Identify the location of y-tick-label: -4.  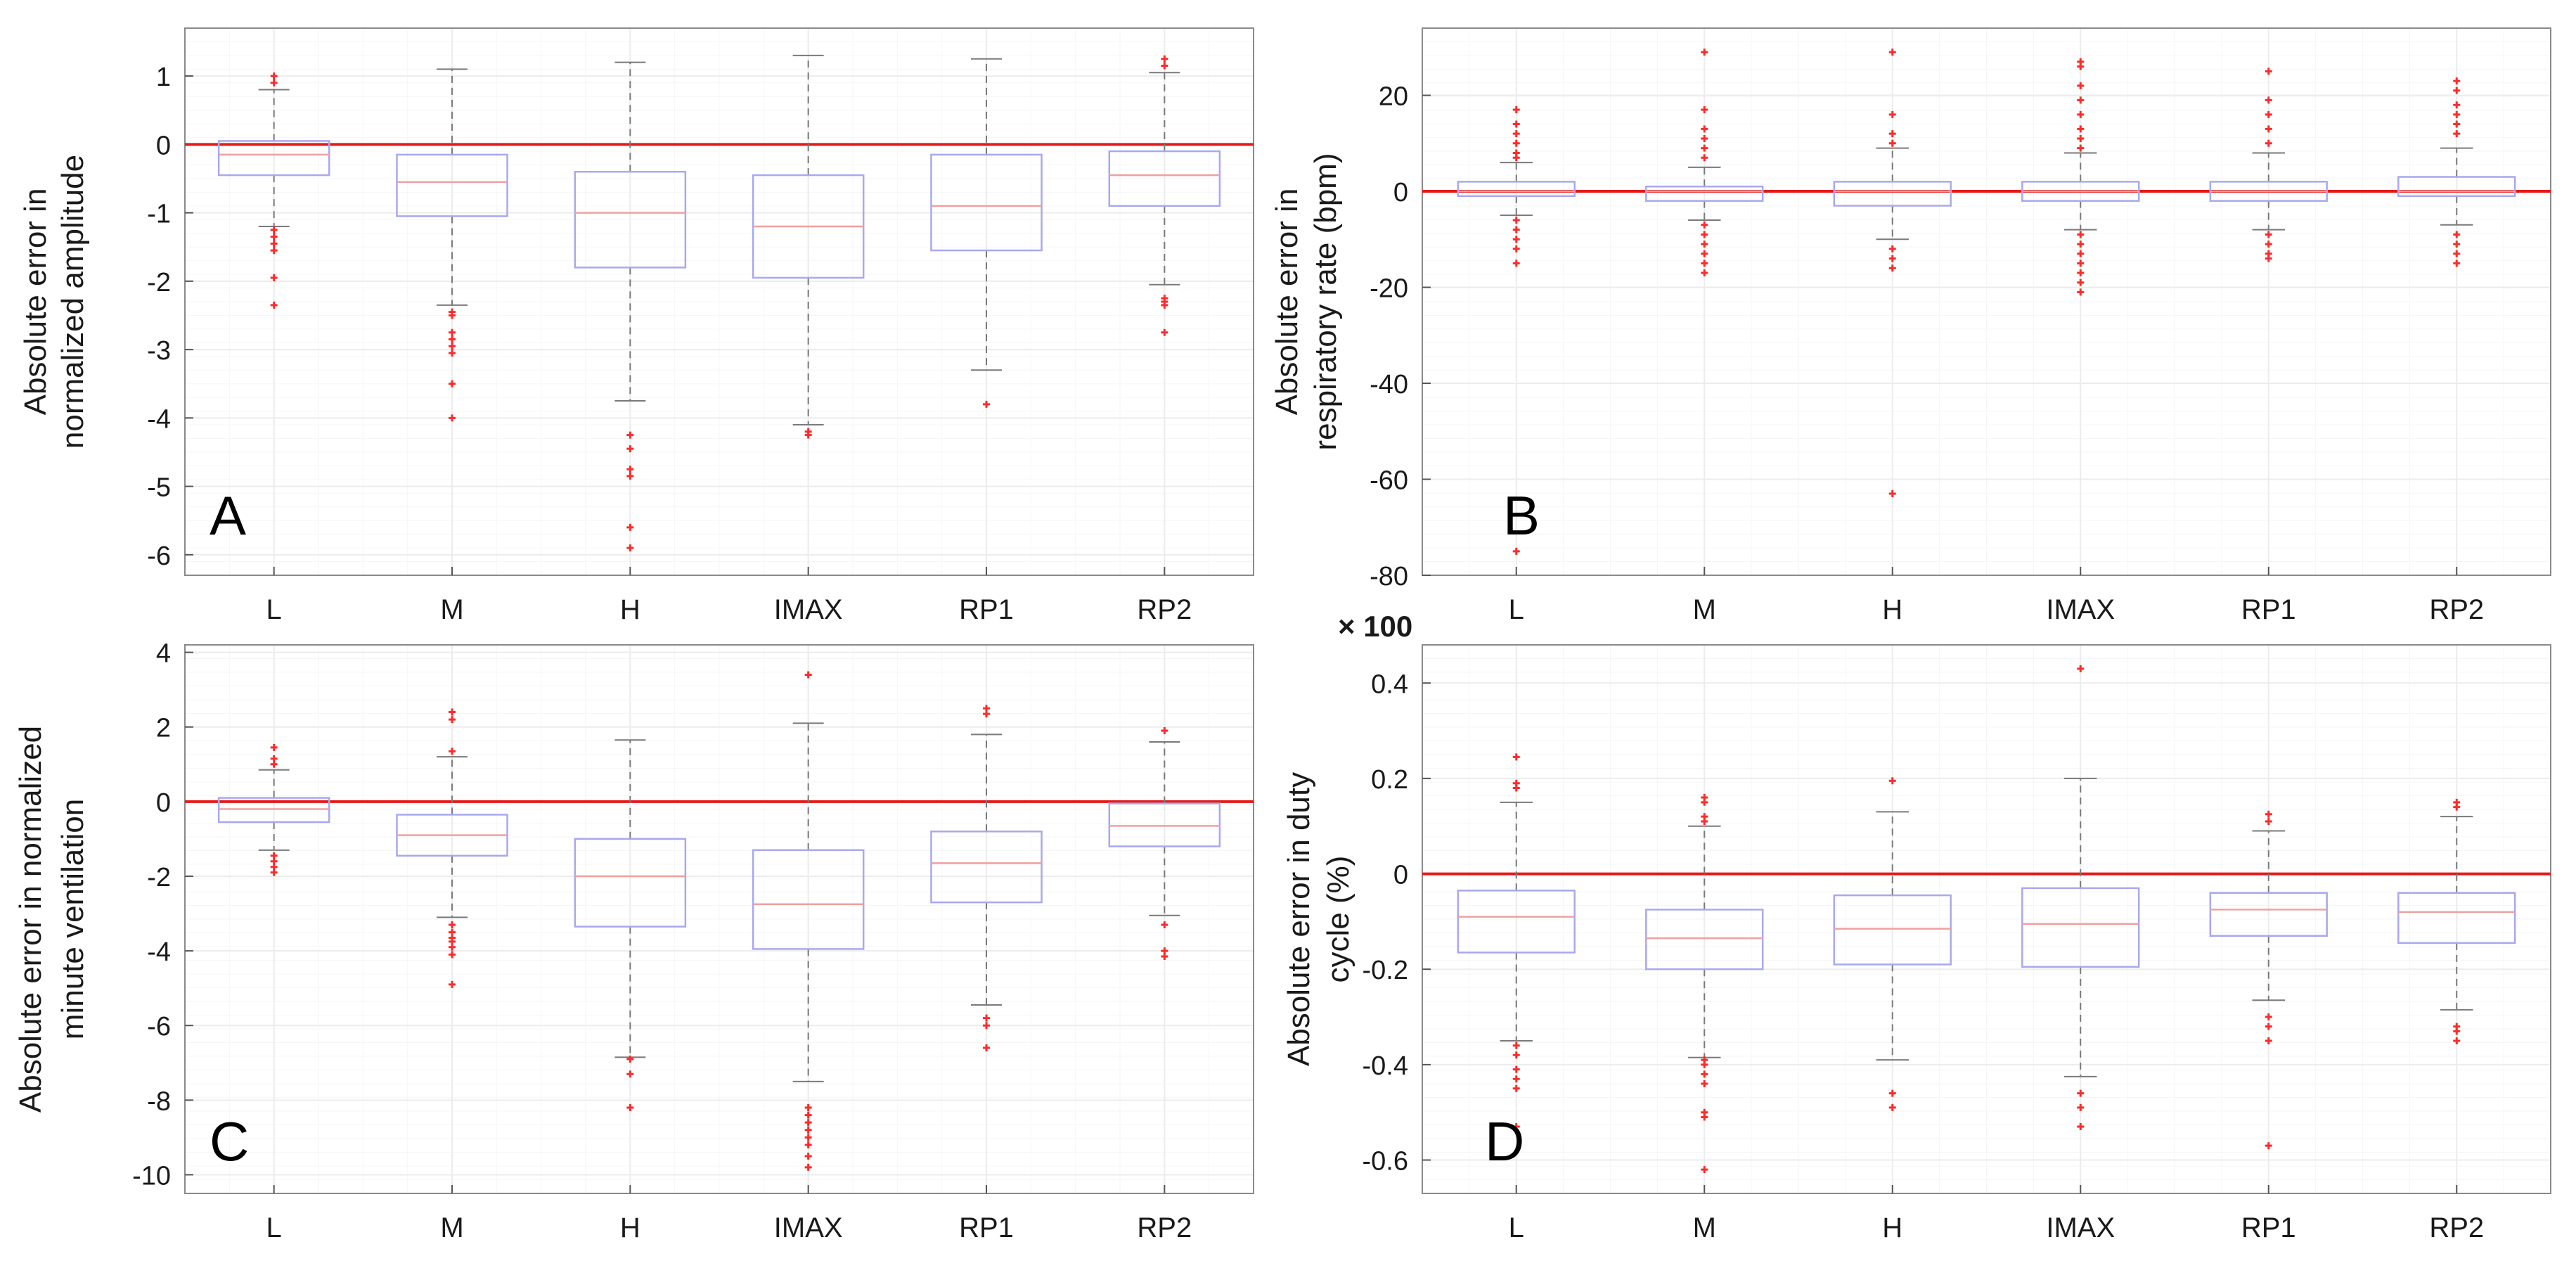
(159, 419).